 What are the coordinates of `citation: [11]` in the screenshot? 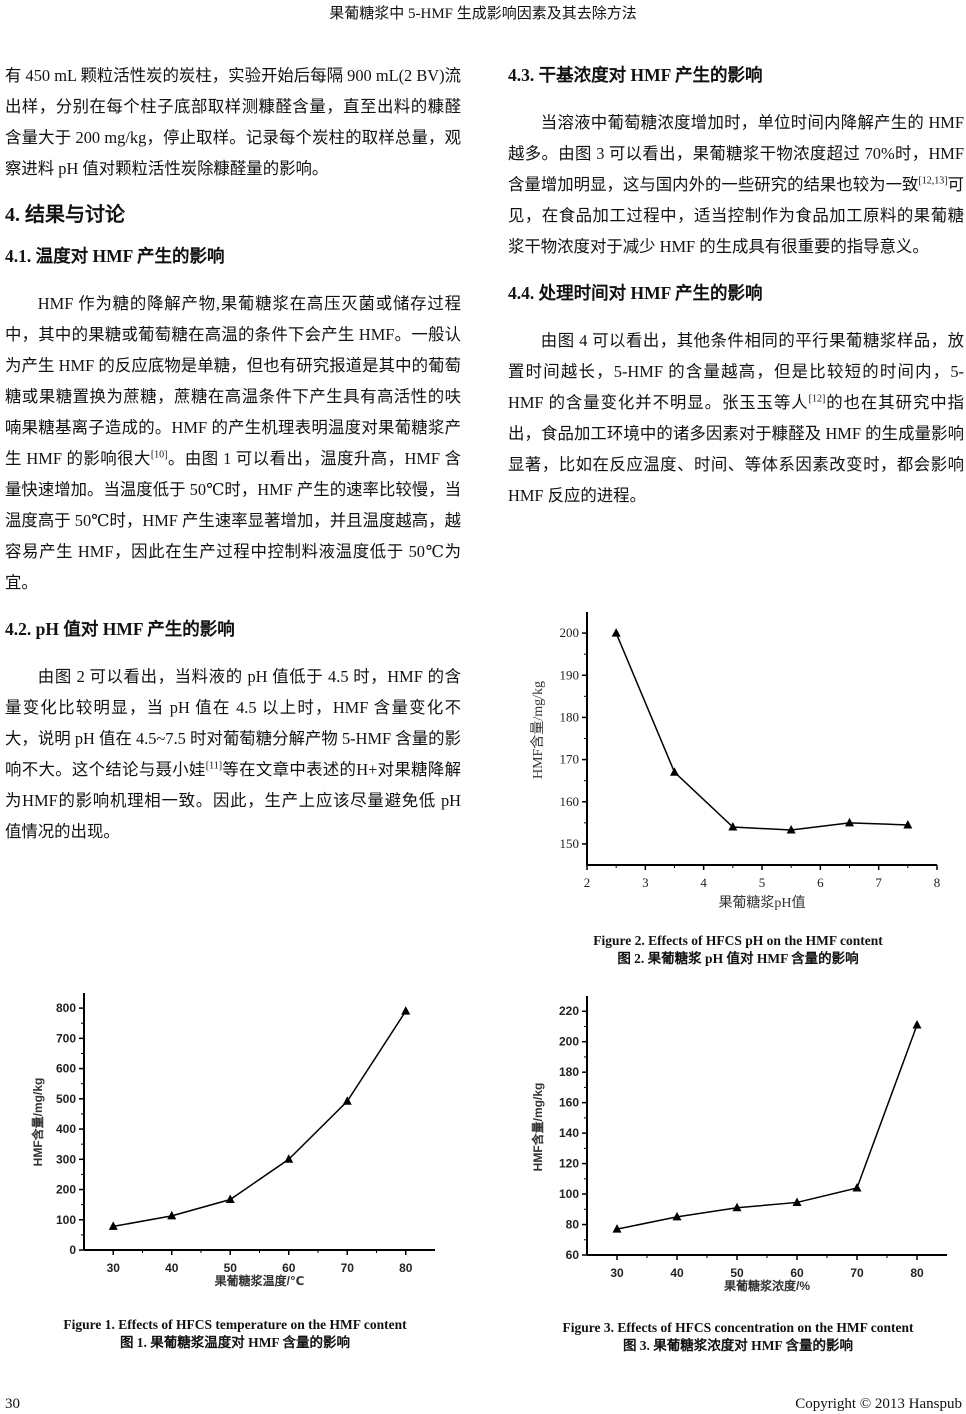 It's located at (214, 766).